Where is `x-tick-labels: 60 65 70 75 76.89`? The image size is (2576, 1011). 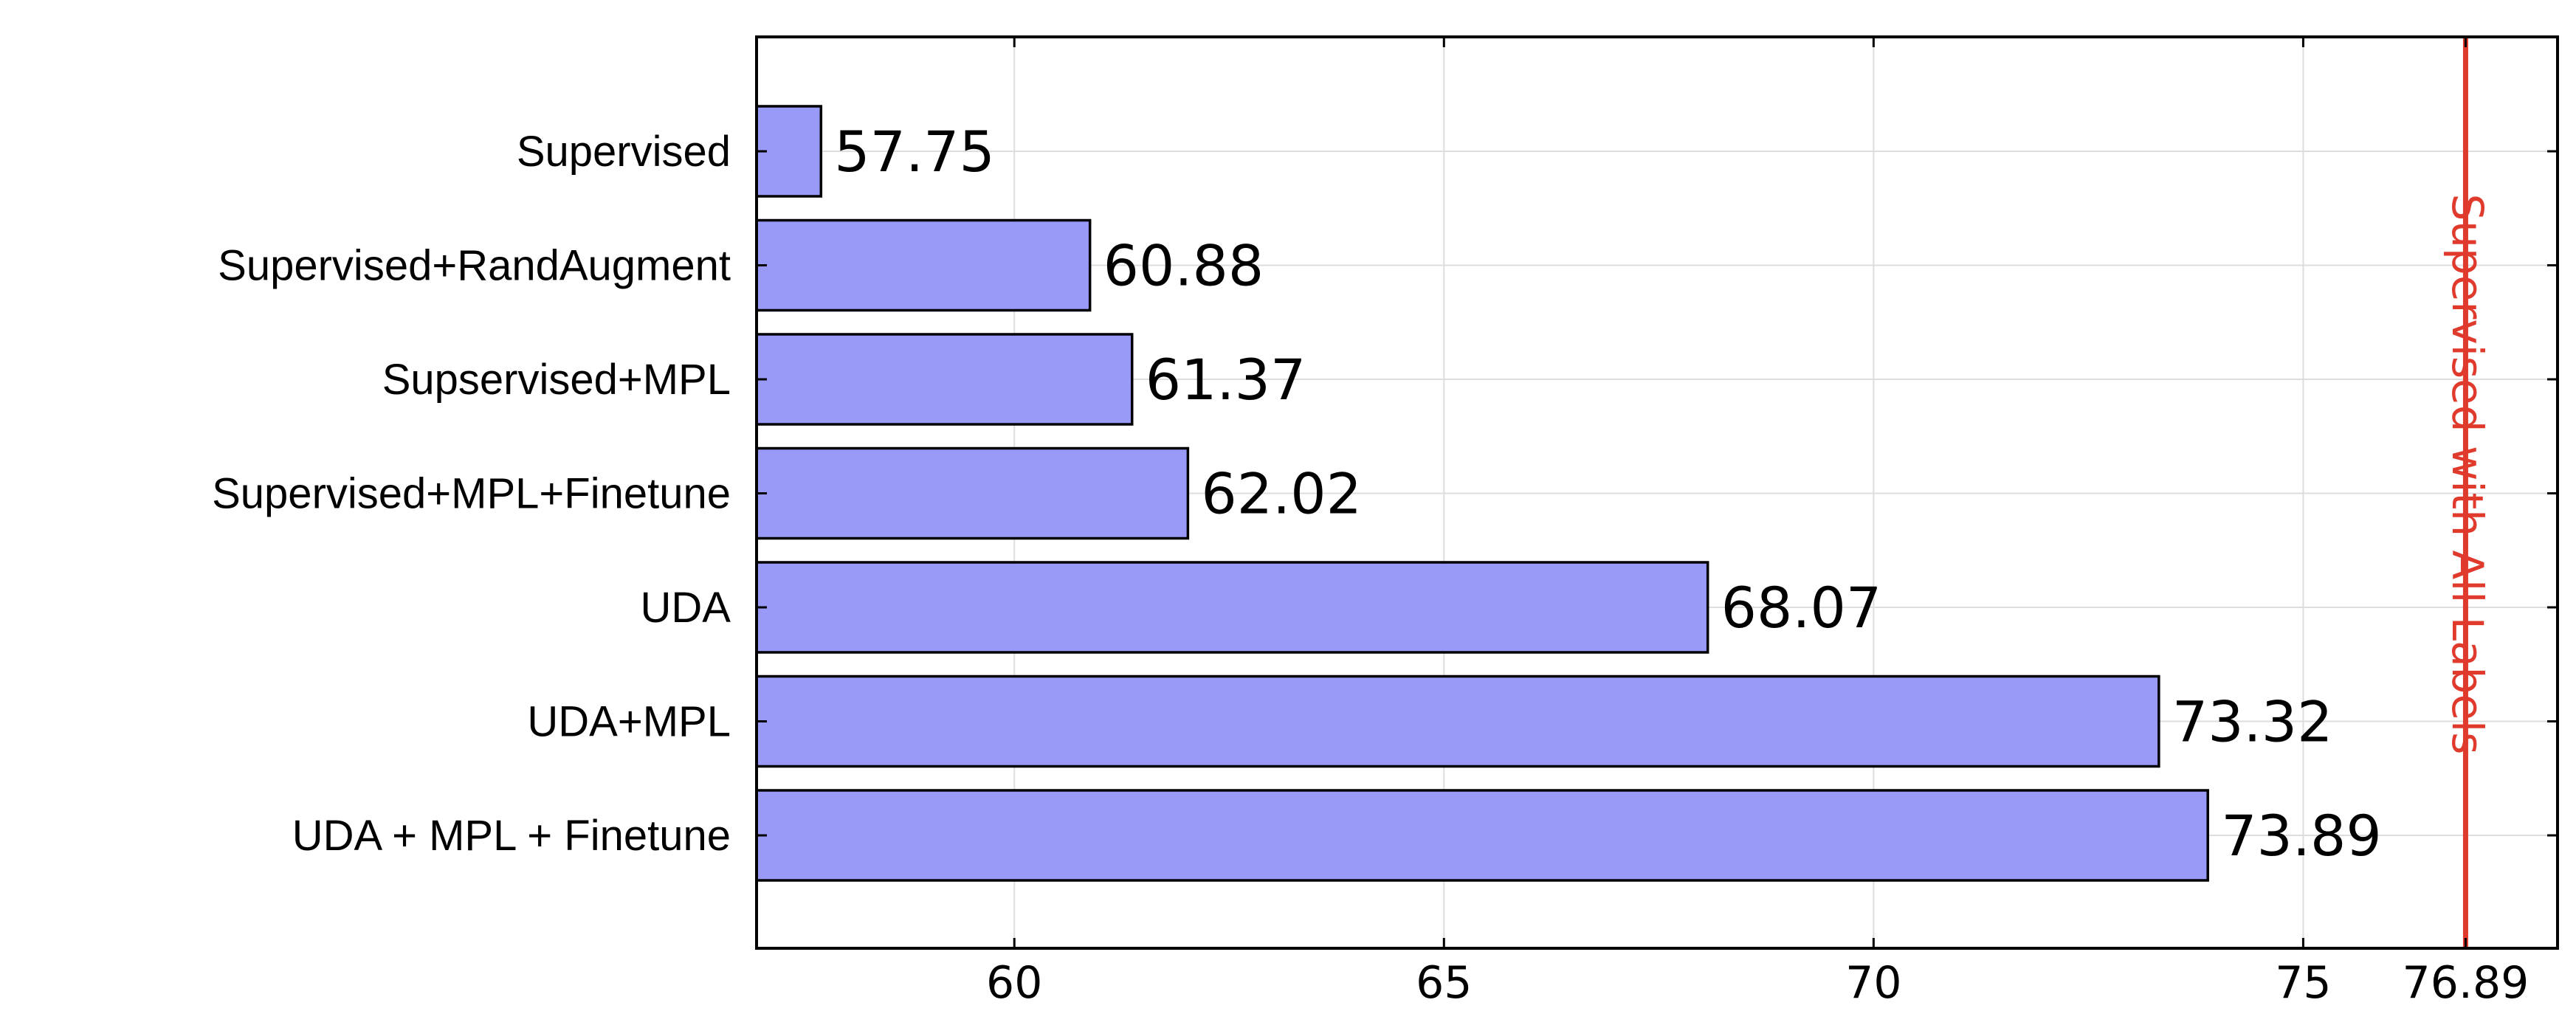
x-tick-labels: 60 65 70 75 76.89 is located at coordinates (1757, 983).